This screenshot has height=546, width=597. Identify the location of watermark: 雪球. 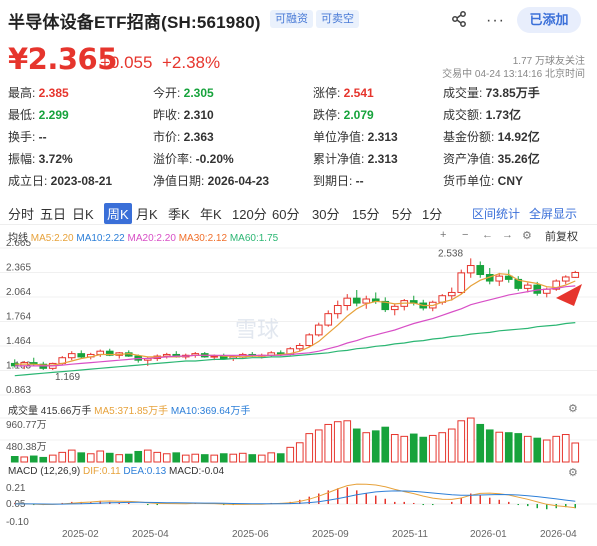
(257, 329).